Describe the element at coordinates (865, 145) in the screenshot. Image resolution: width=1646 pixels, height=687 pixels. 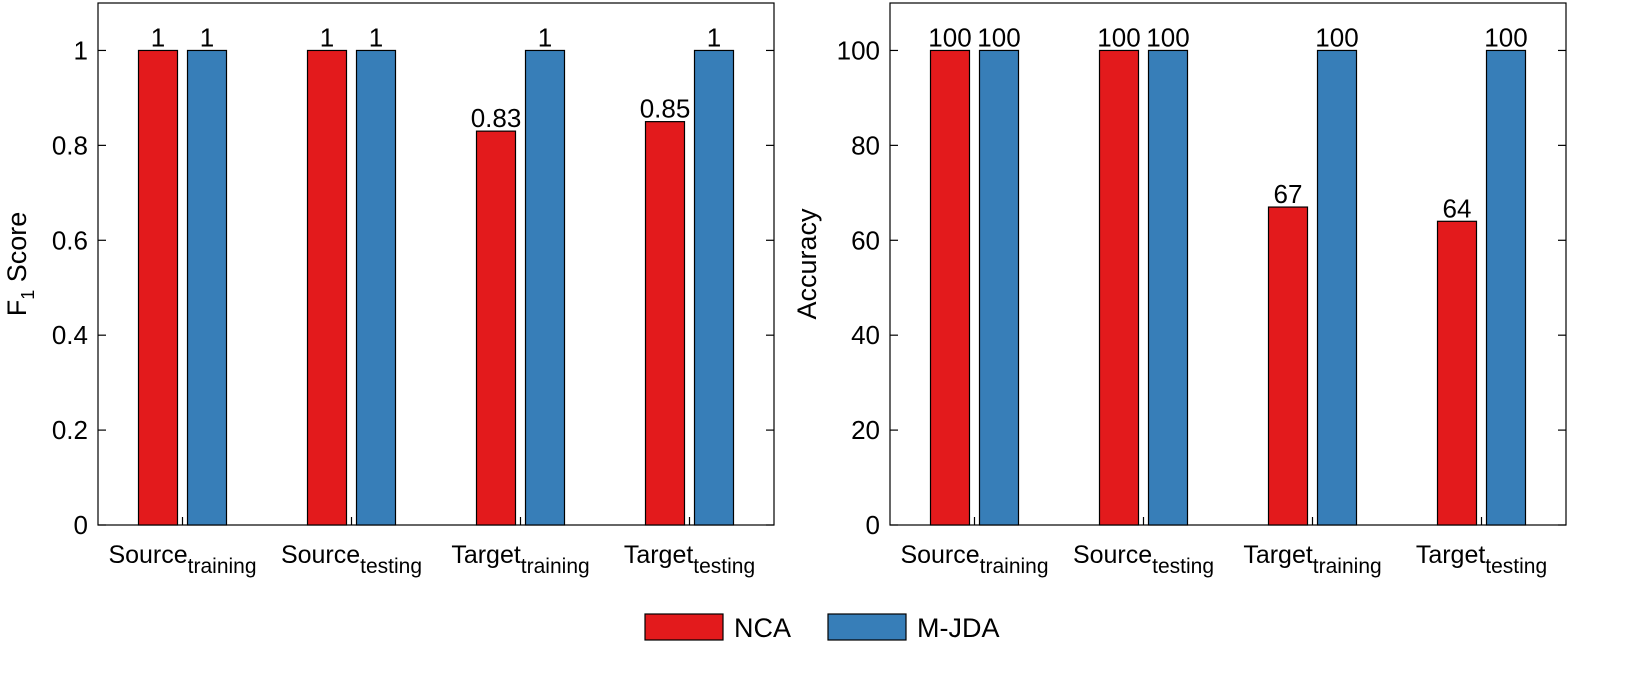
I see `y-tick-label: 80` at that location.